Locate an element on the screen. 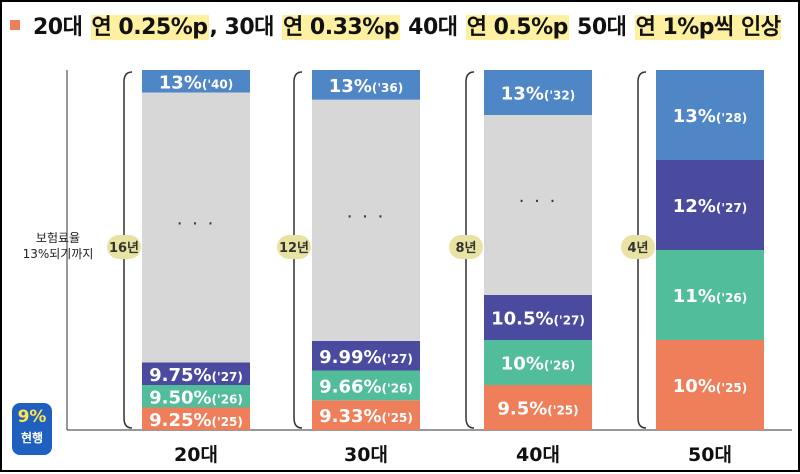  duration-label: 16년 is located at coordinates (124, 248).